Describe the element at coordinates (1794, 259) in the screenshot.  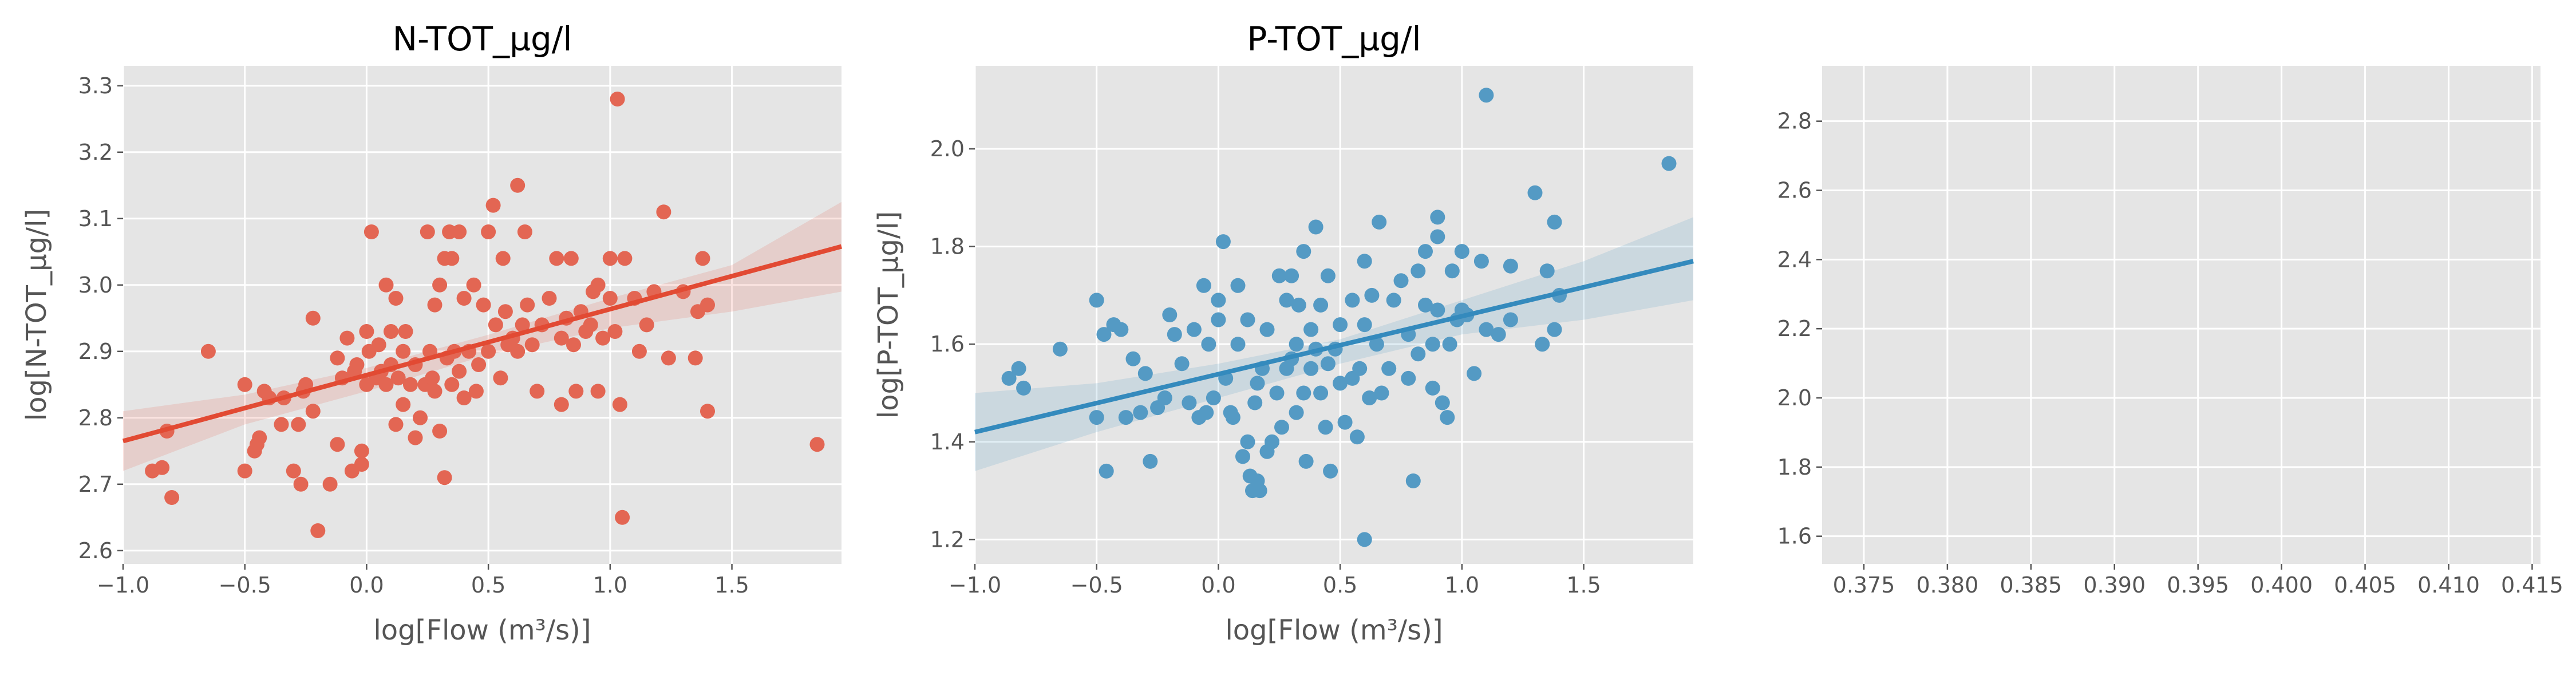
I see `y-tick-label: 2.4` at that location.